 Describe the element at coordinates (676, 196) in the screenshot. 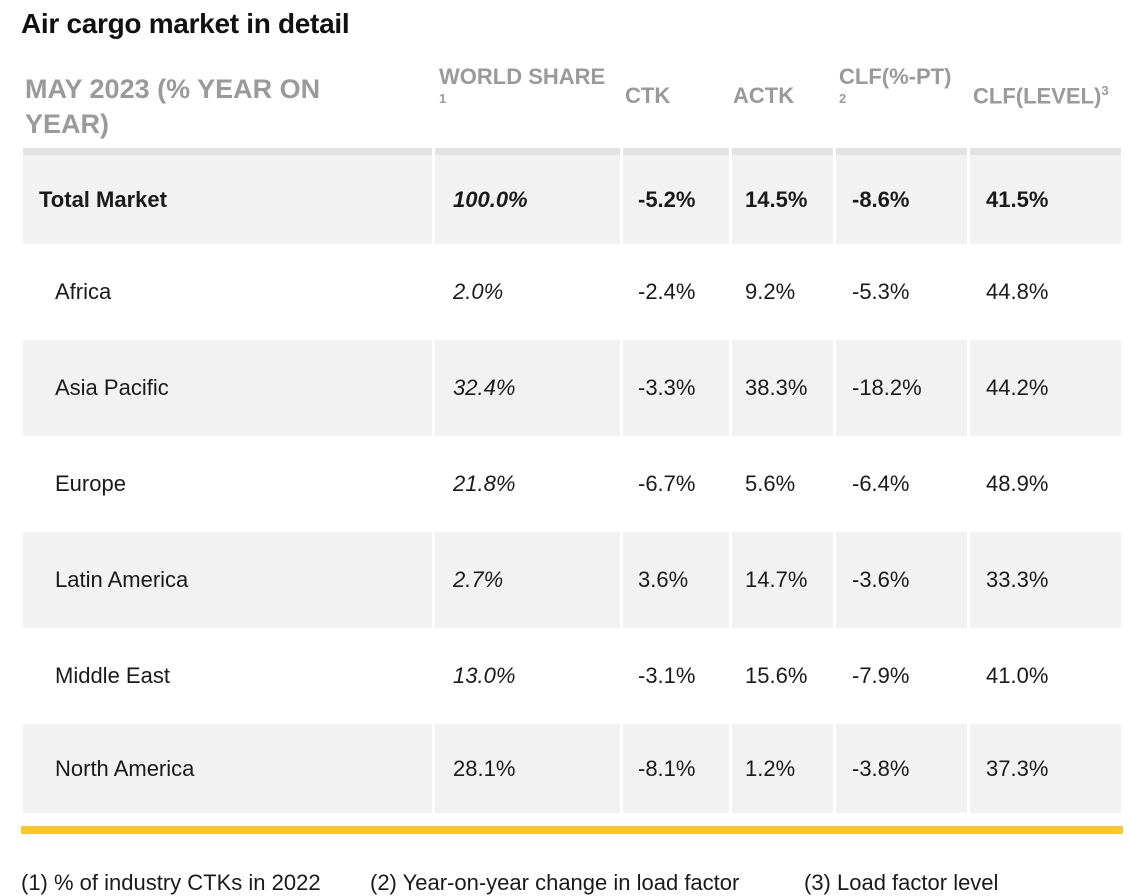

I see `cell-ctk: -5.2%` at that location.